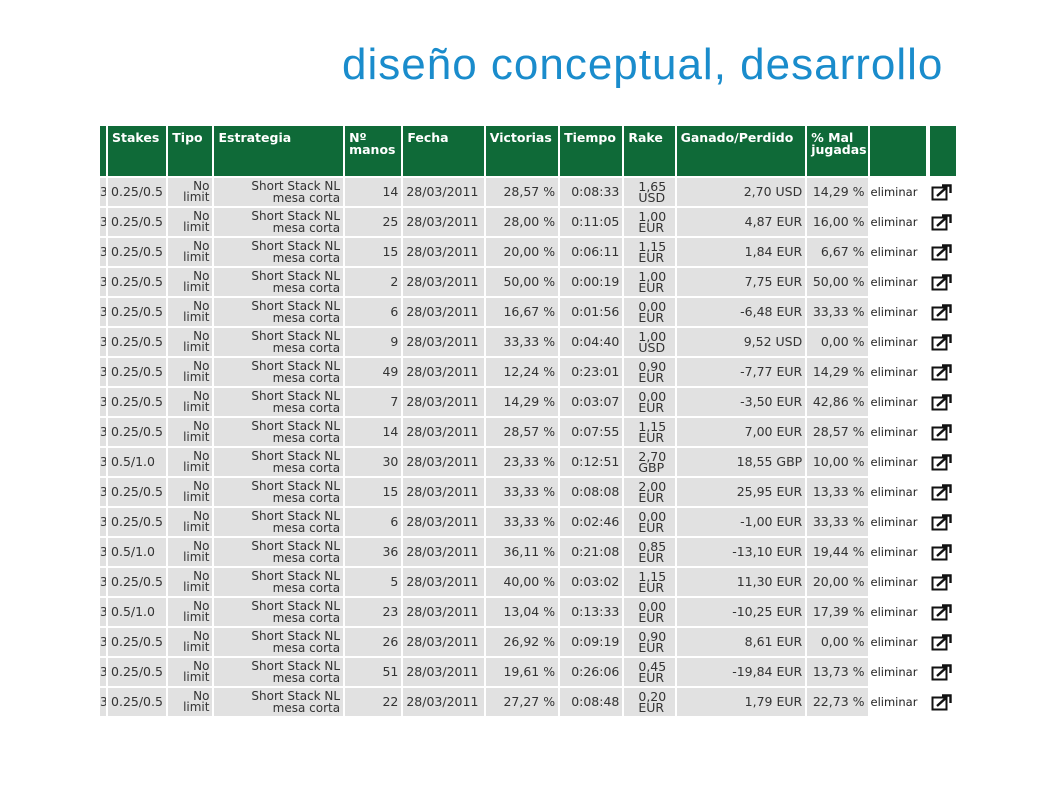 The image size is (1058, 793). I want to click on manos-cell: 30, so click(373, 462).